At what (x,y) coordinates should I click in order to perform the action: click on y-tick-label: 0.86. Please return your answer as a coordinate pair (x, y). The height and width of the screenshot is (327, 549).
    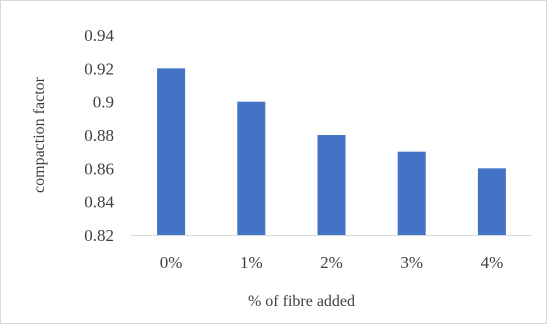
    Looking at the image, I should click on (99, 168).